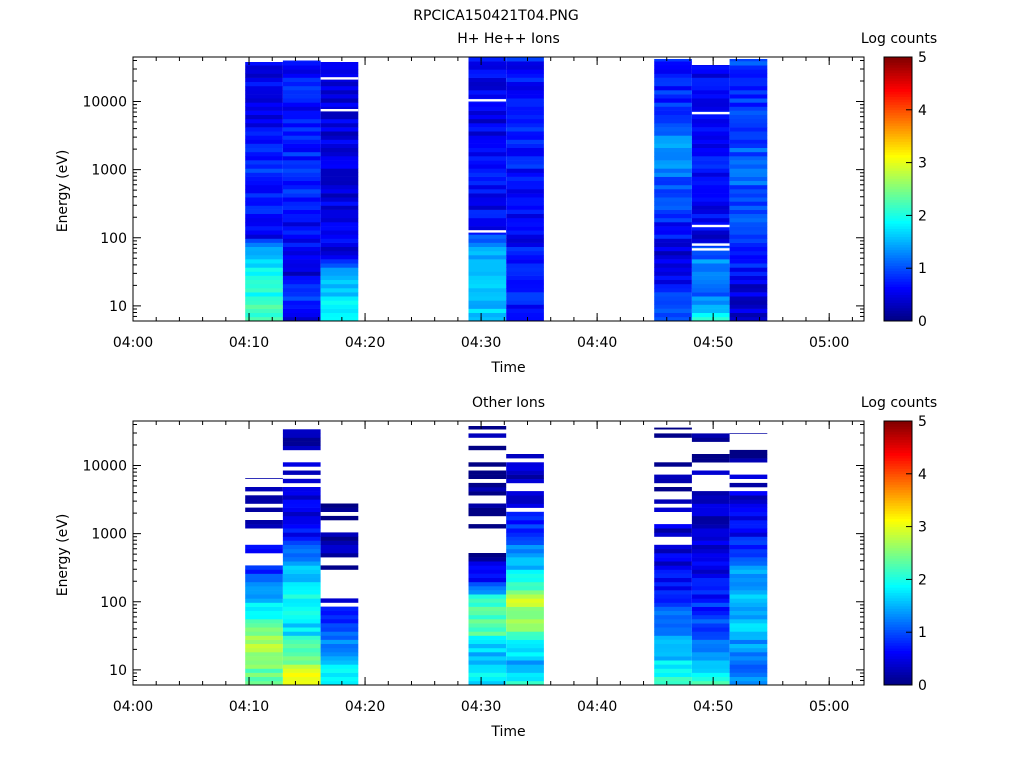  What do you see at coordinates (507, 368) in the screenshot?
I see `x-axis-label: Time` at bounding box center [507, 368].